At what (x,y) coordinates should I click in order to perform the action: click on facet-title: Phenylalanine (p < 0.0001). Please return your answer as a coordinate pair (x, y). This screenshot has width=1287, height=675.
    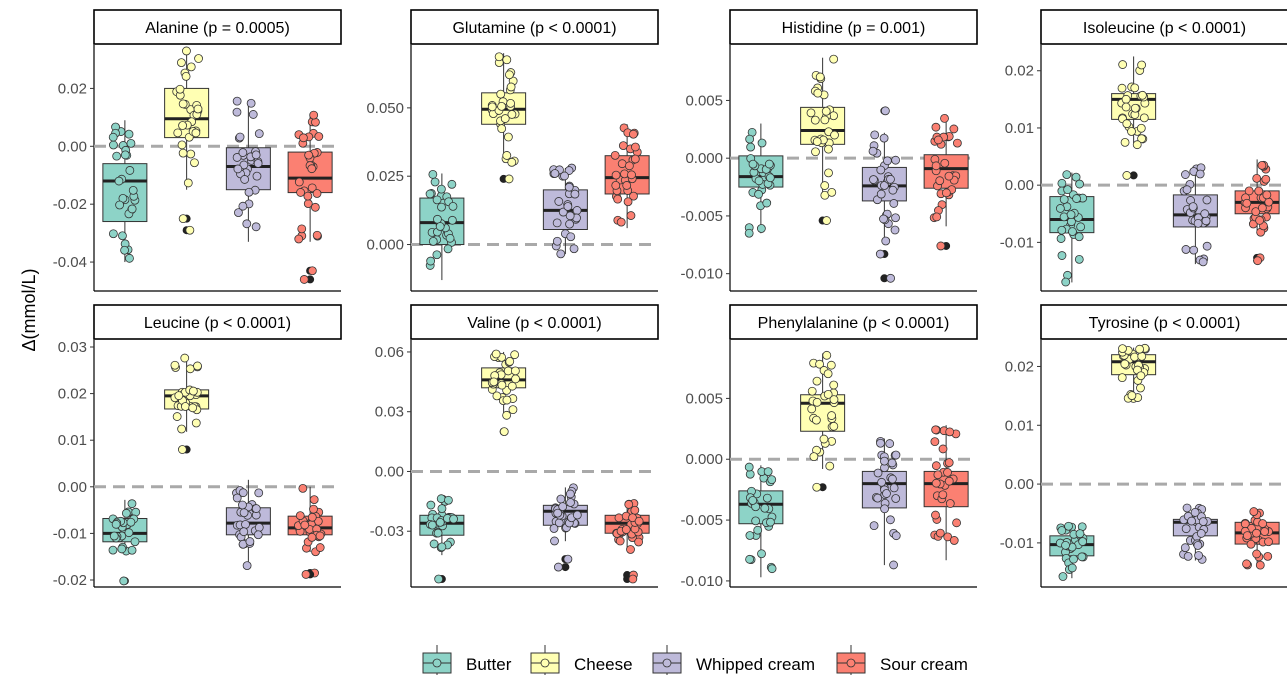
    Looking at the image, I should click on (854, 323).